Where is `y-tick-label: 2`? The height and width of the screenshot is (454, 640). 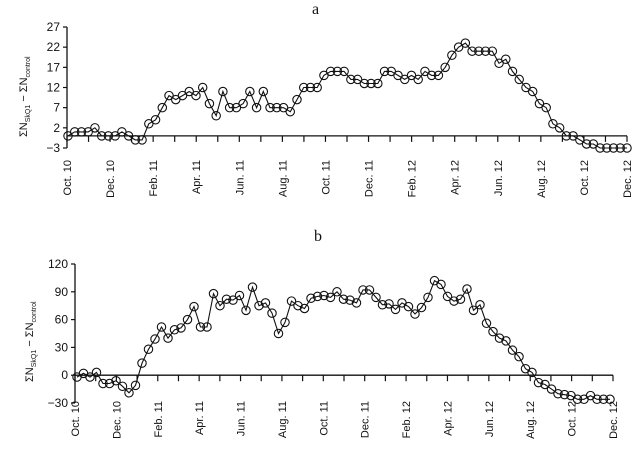
y-tick-label: 2 is located at coordinates (56, 128).